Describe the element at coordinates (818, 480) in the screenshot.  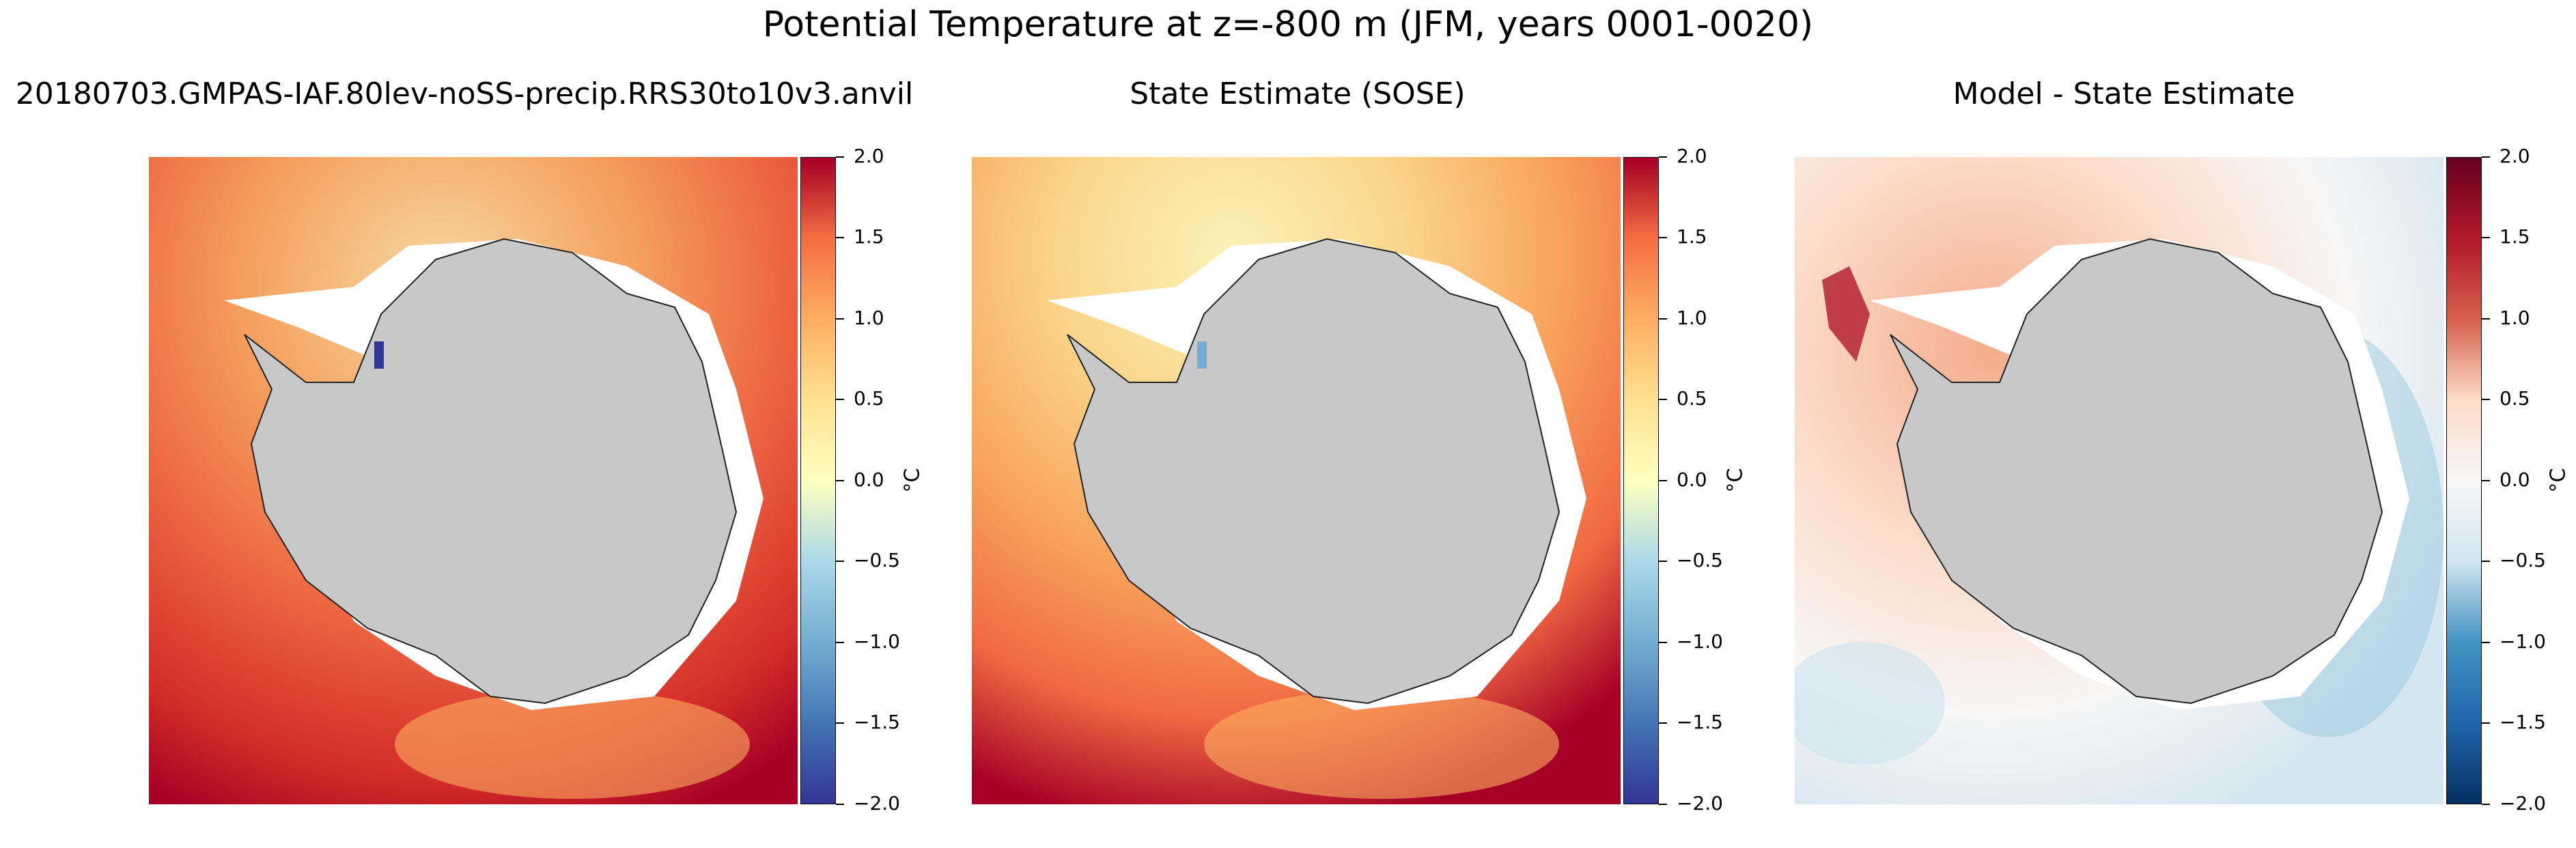
I see `colorbar-model` at that location.